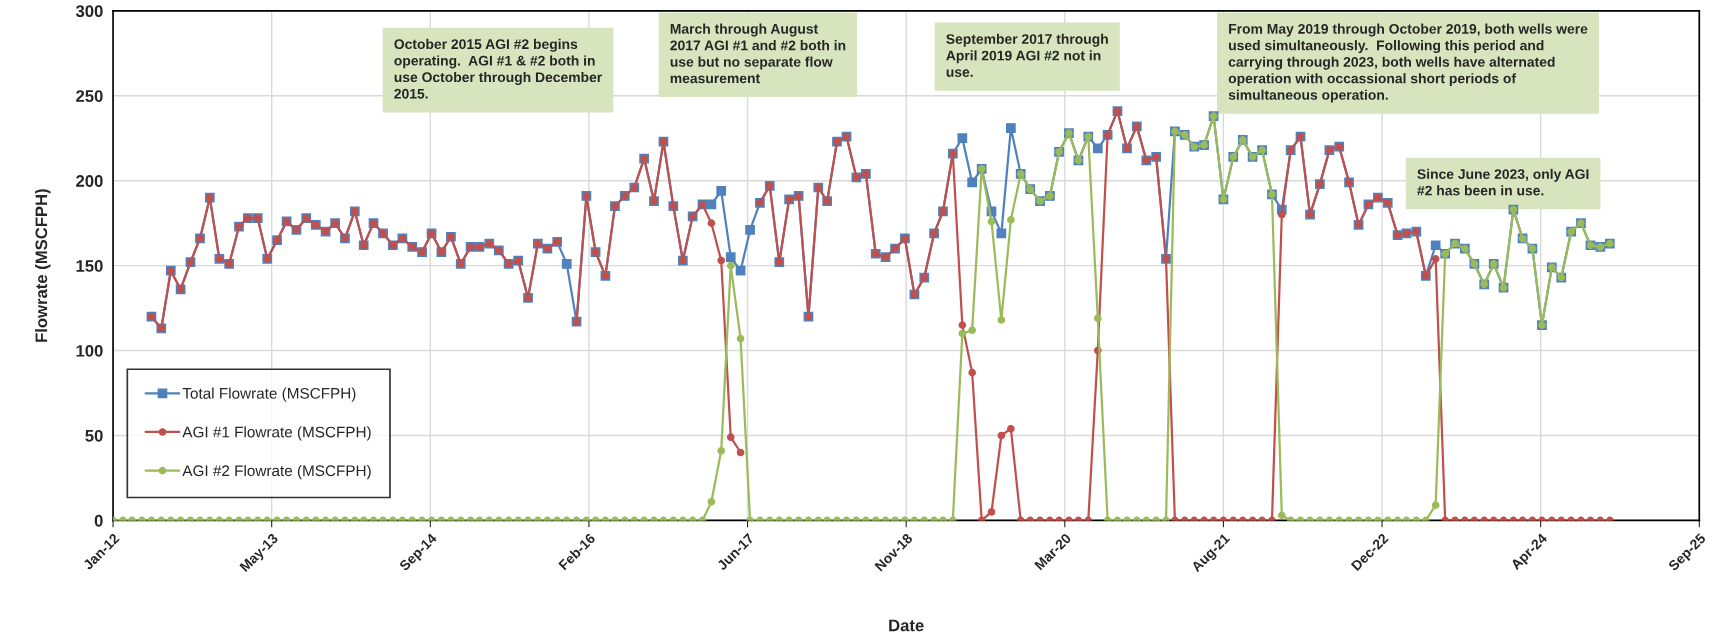  I want to click on annotation: October 2015 AGI #2 begins operating. AGI #1 & #2 both in use October through December 2015., so click(498, 68).